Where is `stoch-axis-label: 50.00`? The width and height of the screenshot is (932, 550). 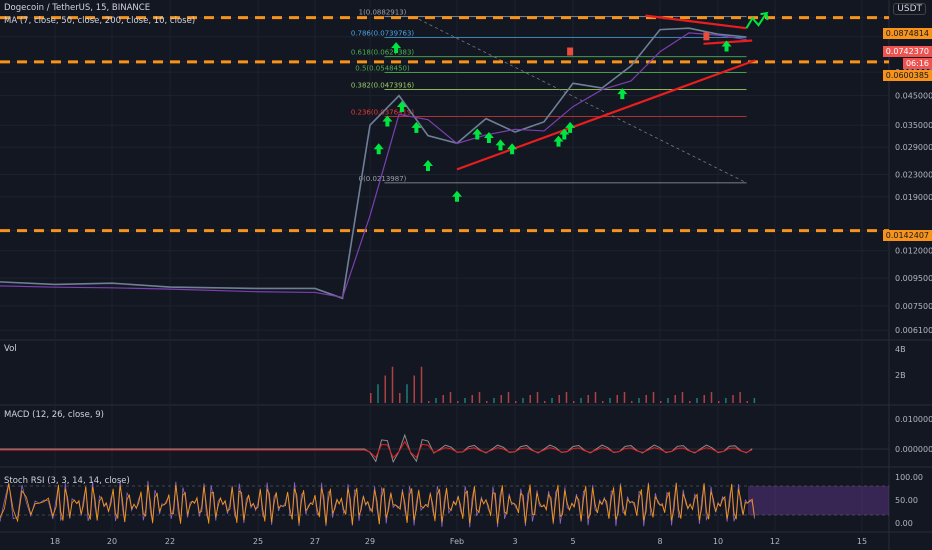
stoch-axis-label: 50.00 is located at coordinates (906, 500).